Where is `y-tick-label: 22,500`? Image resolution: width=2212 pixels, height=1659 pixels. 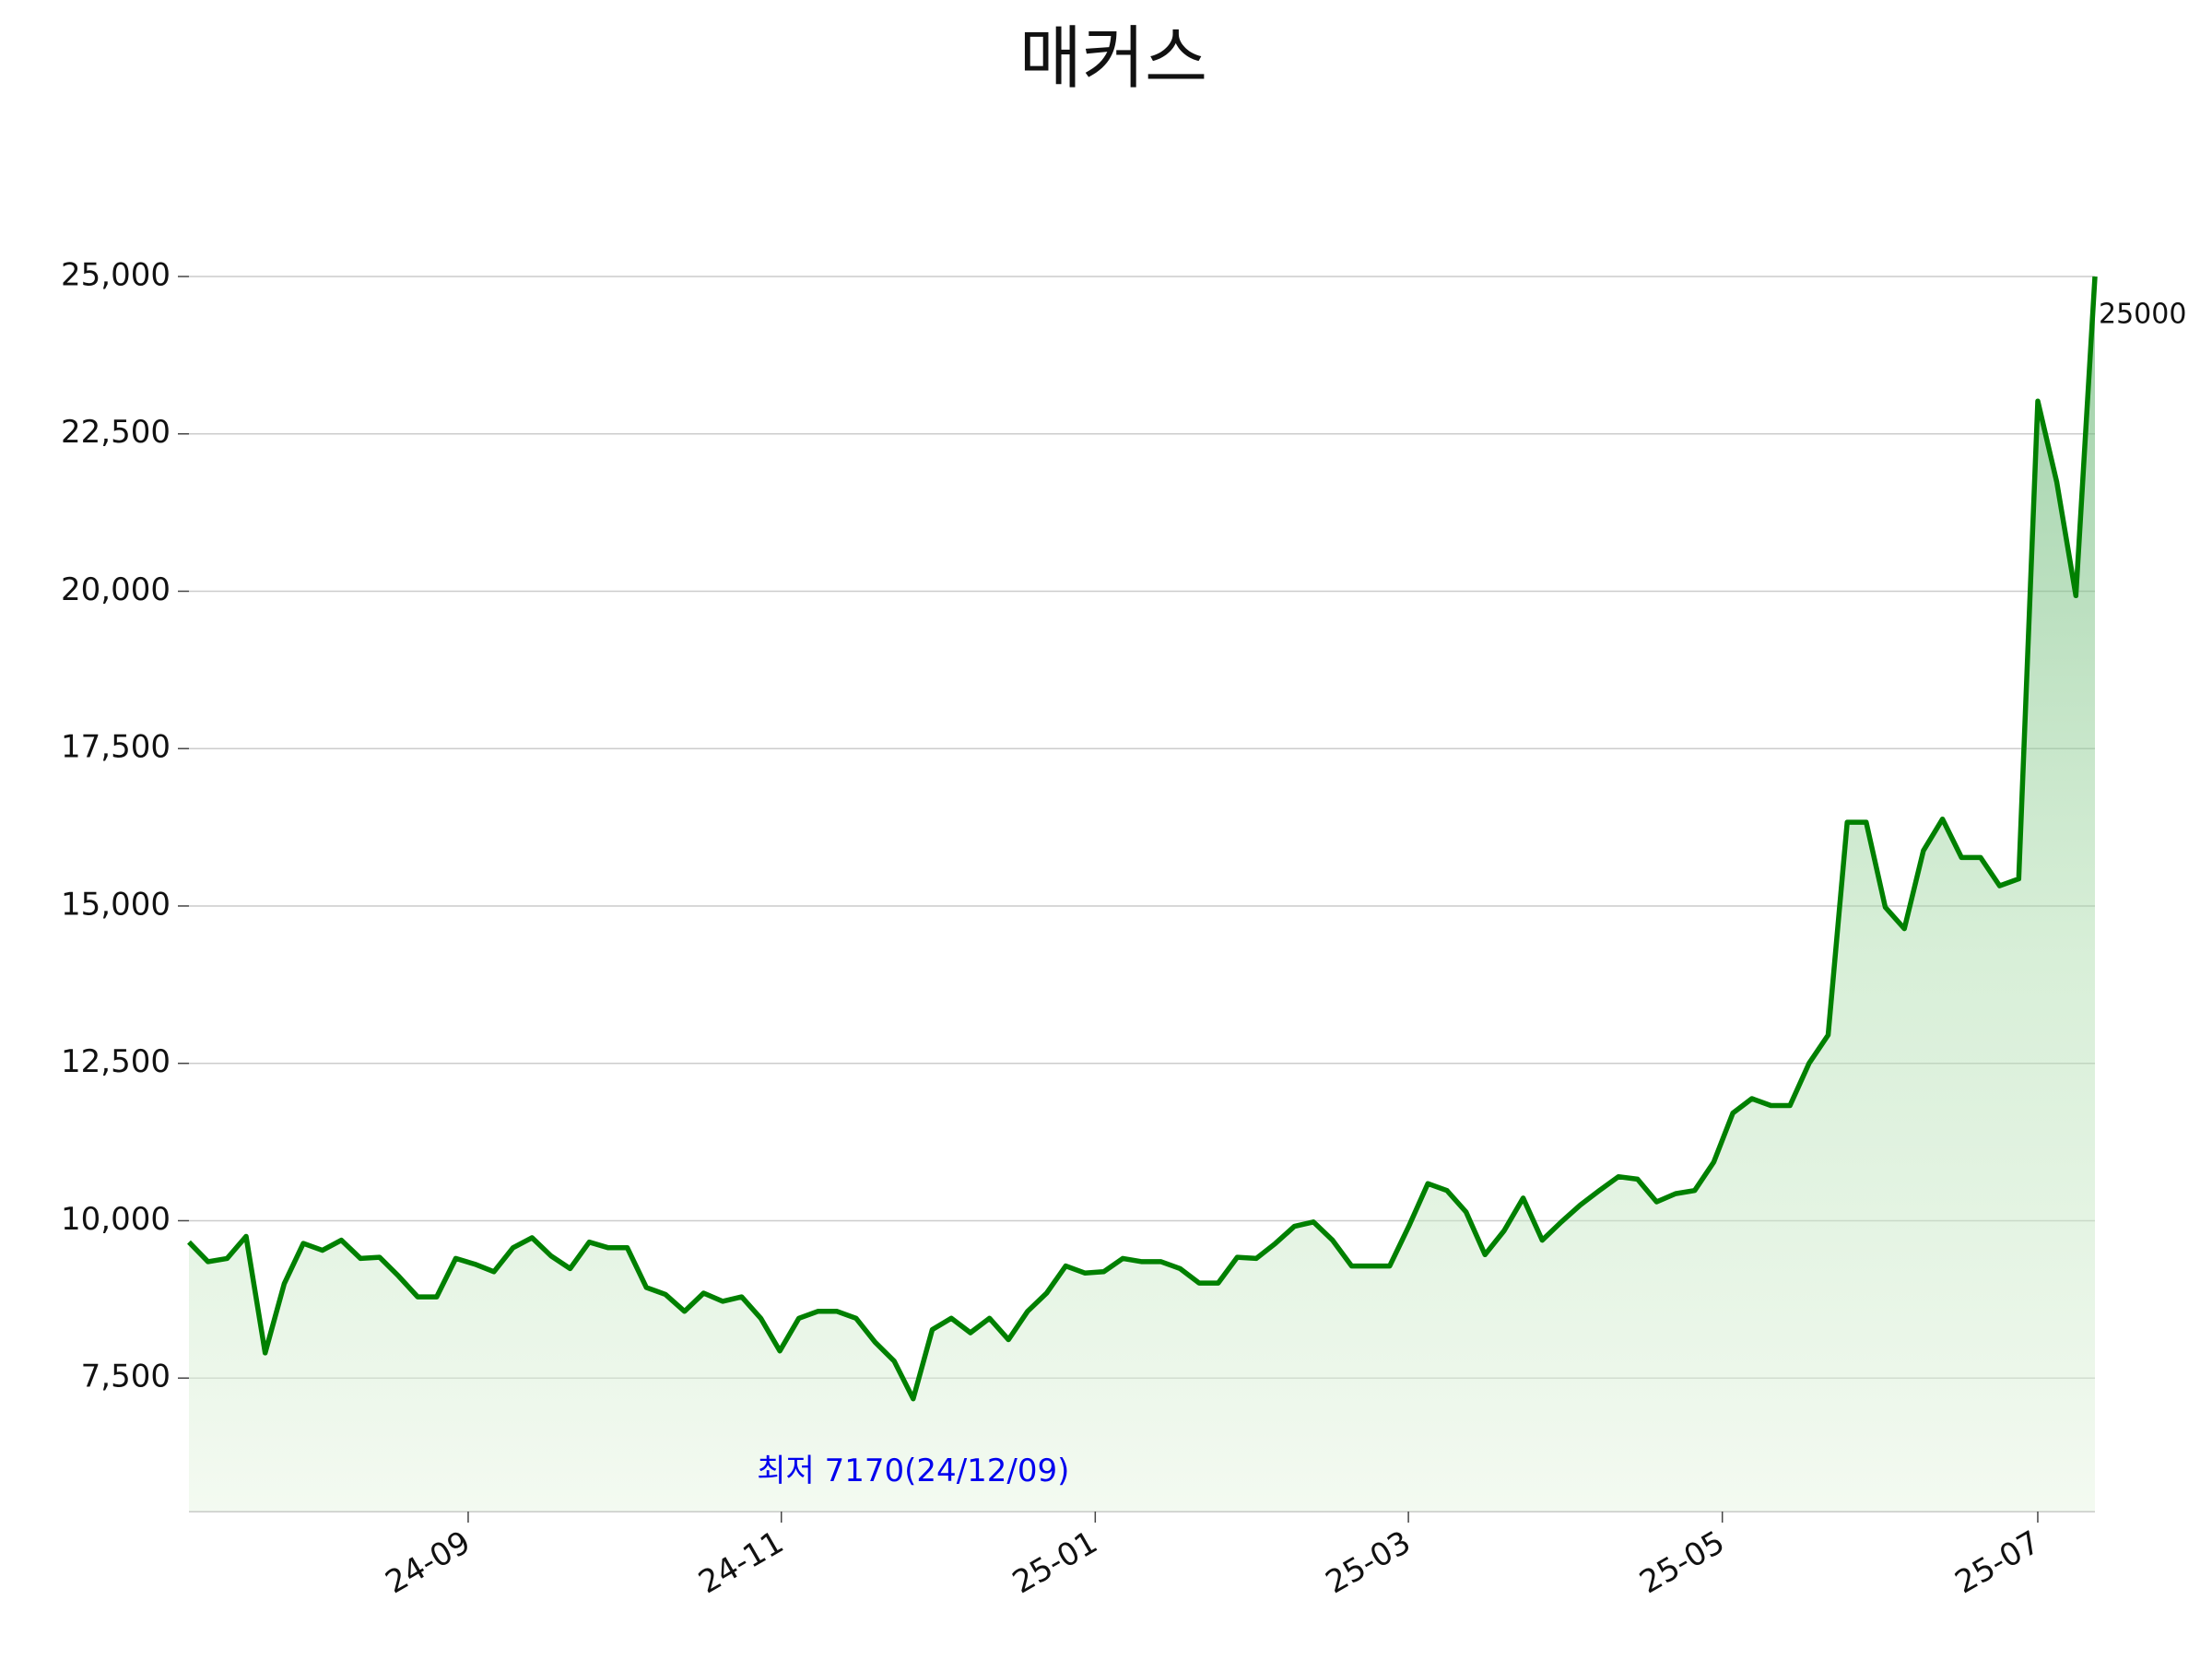 y-tick-label: 22,500 is located at coordinates (116, 432).